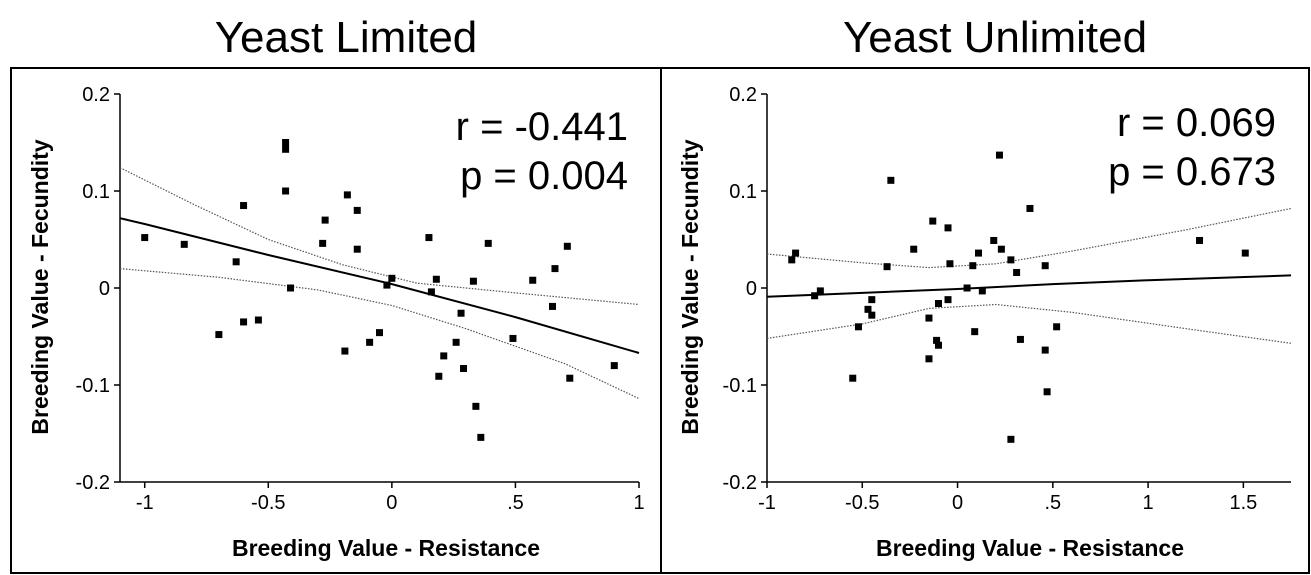 This screenshot has width=1311, height=575. I want to click on x-tick-label: .5, so click(515, 503).